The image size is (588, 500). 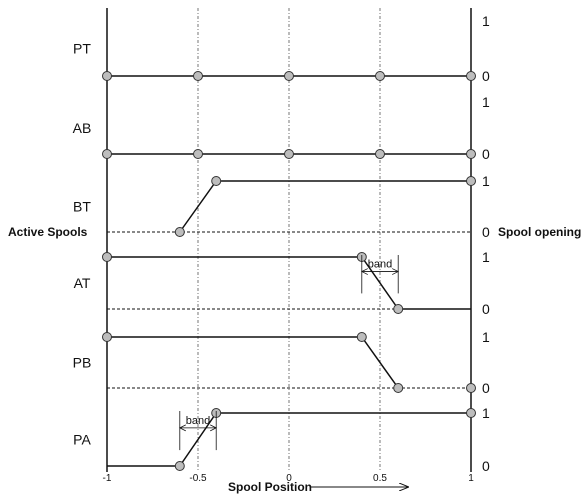 I want to click on row-bt-one-label: 1, so click(x=486, y=181).